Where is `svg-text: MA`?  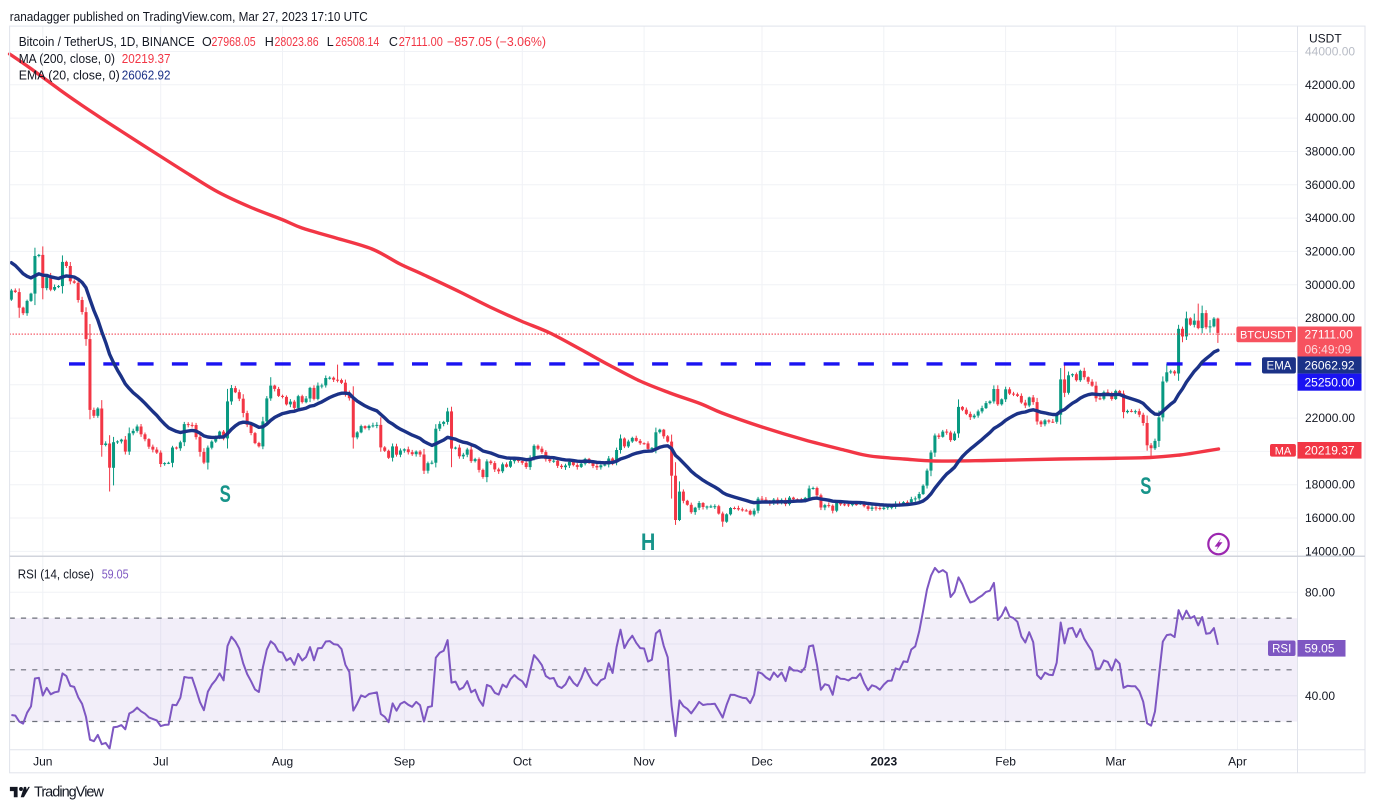
svg-text: MA is located at coordinates (1283, 451).